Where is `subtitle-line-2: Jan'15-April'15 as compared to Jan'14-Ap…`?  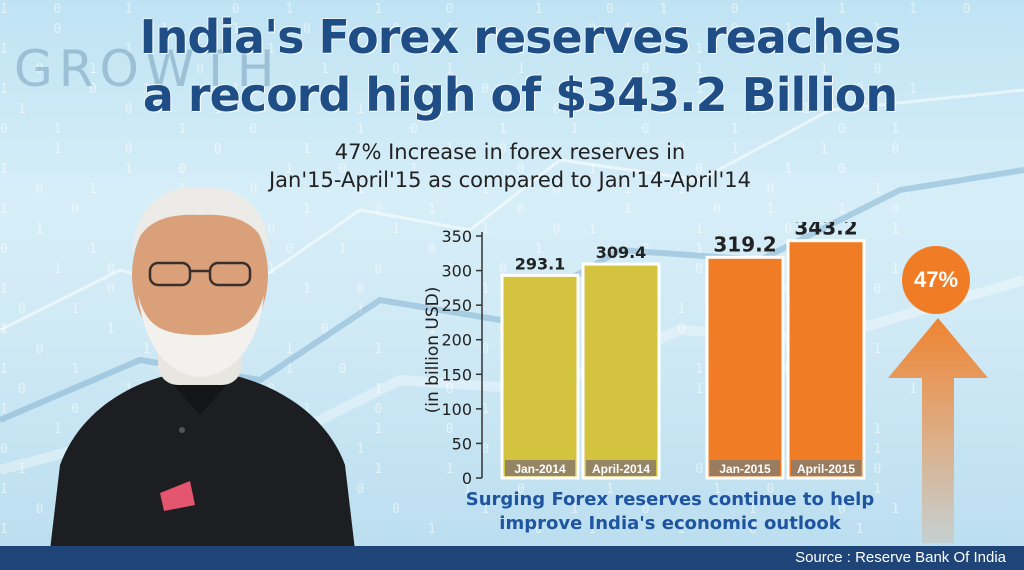
subtitle-line-2: Jan'15-April'15 as compared to Jan'14-Ap… is located at coordinates (509, 180).